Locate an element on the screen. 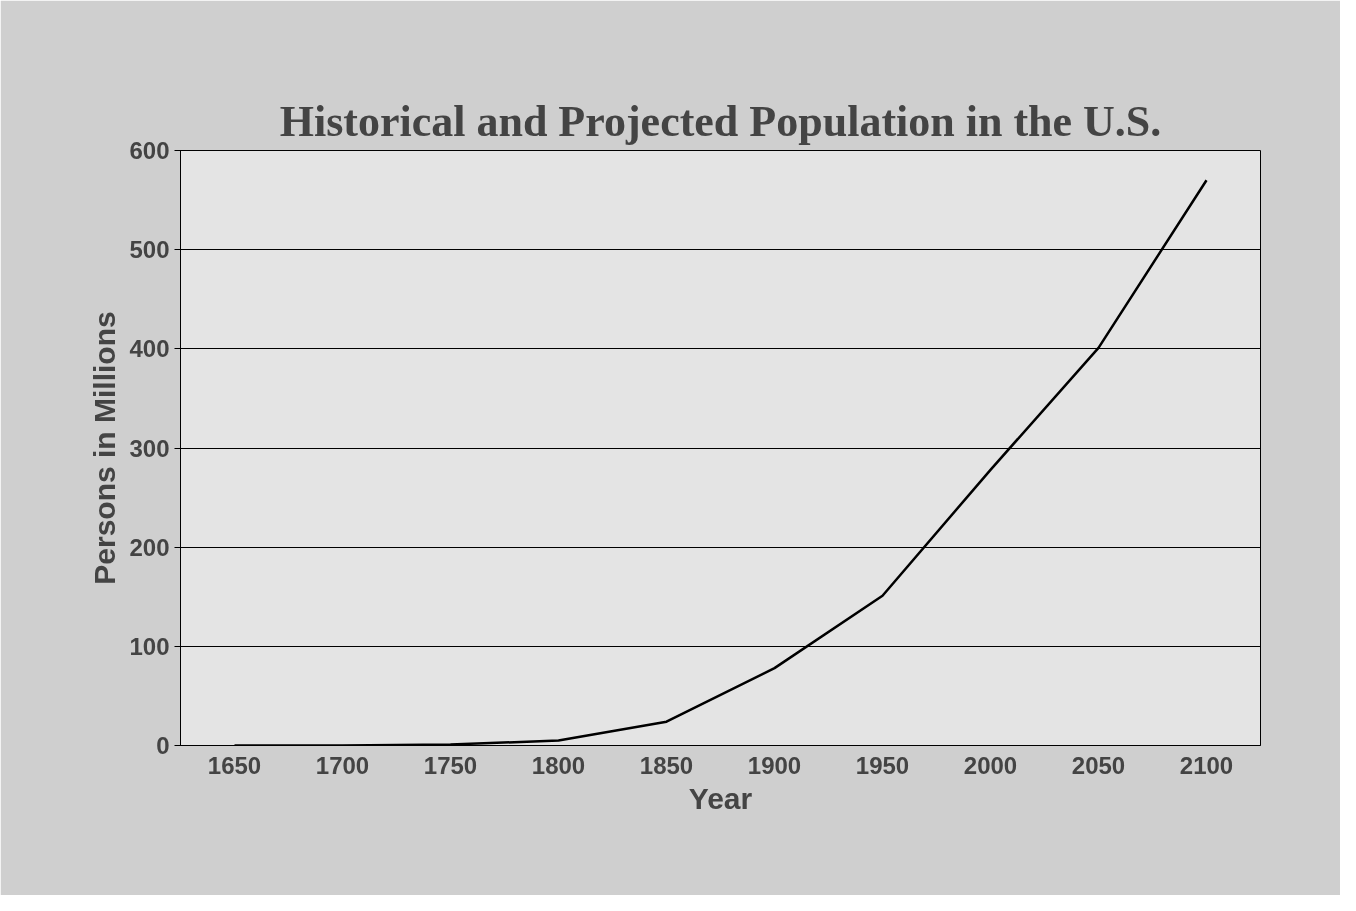 The image size is (1356, 911). x-tick-label: 2100 is located at coordinates (1206, 765).